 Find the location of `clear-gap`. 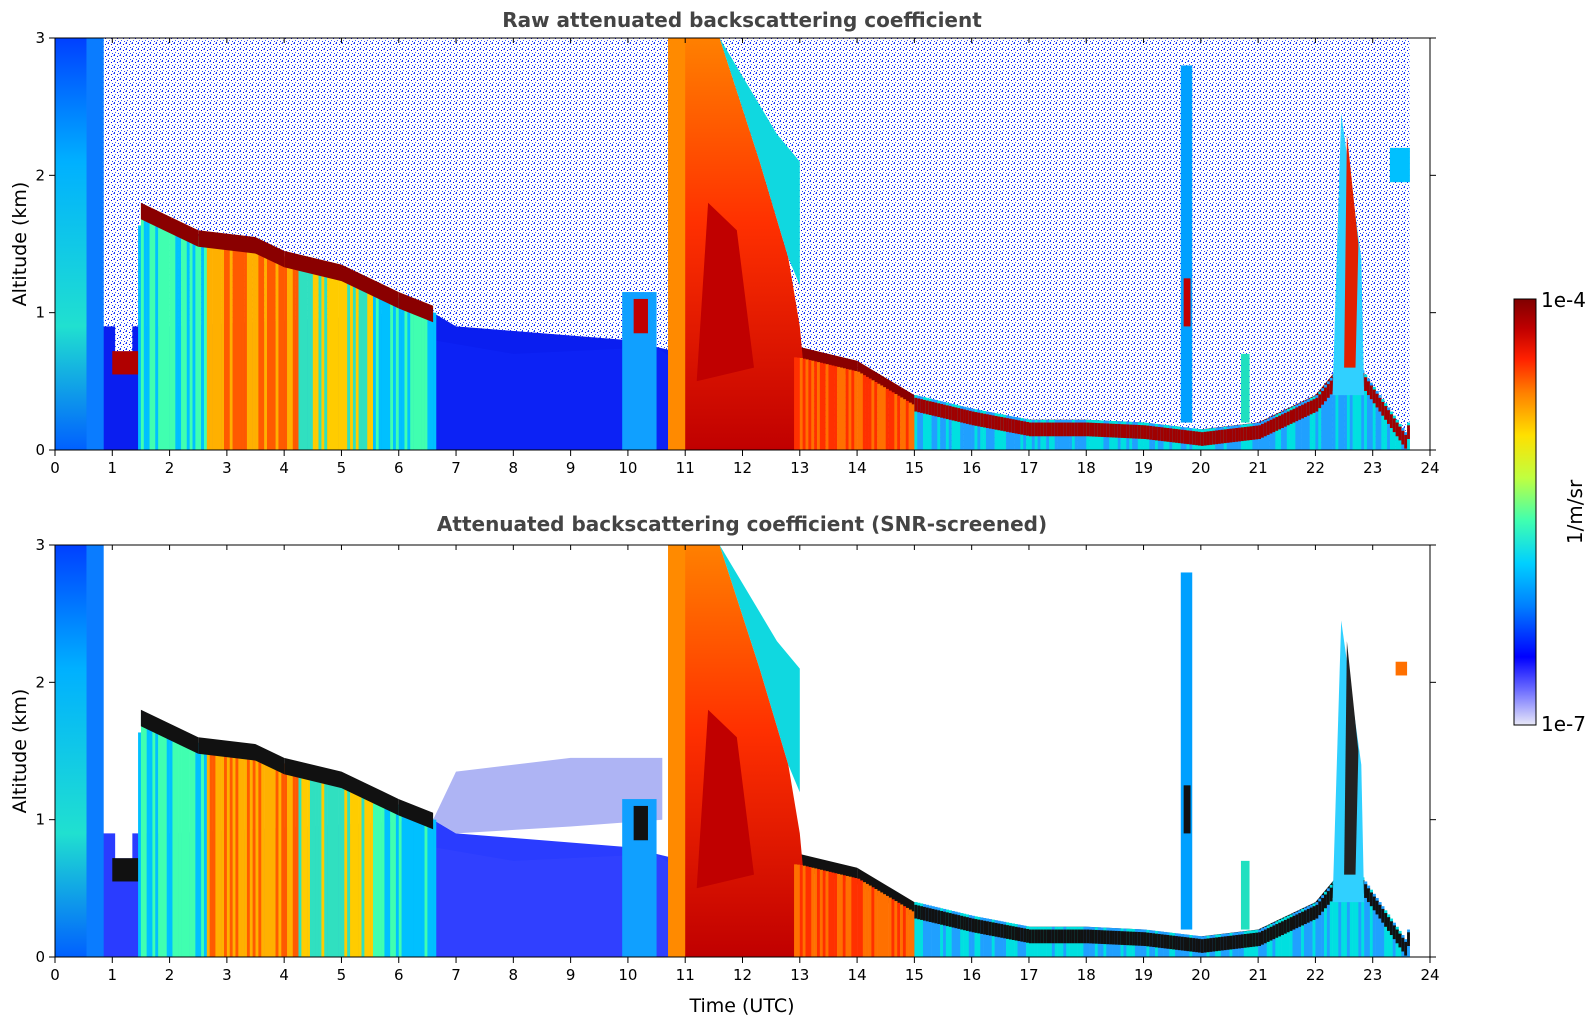

clear-gap is located at coordinates (124, 195).